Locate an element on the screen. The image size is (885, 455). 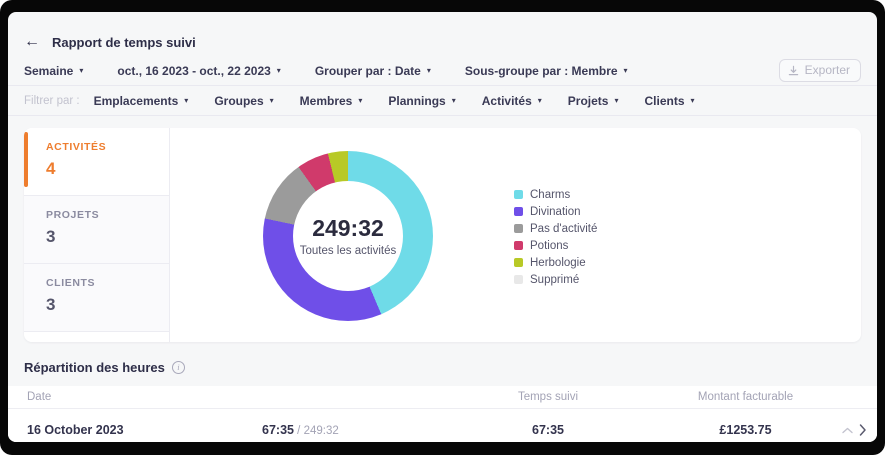
filter-emplacements: Emplacements ▾ is located at coordinates (141, 101).